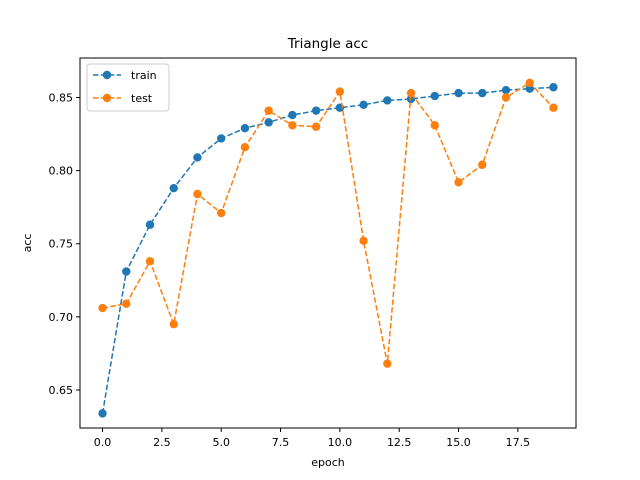  I want to click on y-axis-label: acc, so click(27, 243).